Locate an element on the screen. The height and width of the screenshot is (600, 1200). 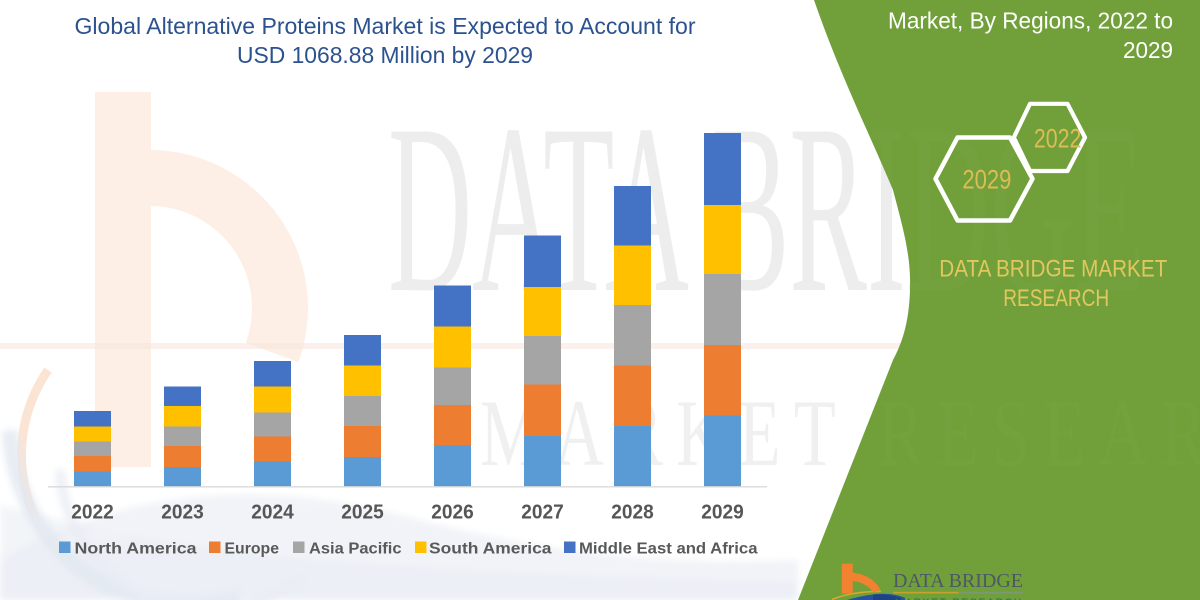
svg-text: Europe is located at coordinates (252, 549).